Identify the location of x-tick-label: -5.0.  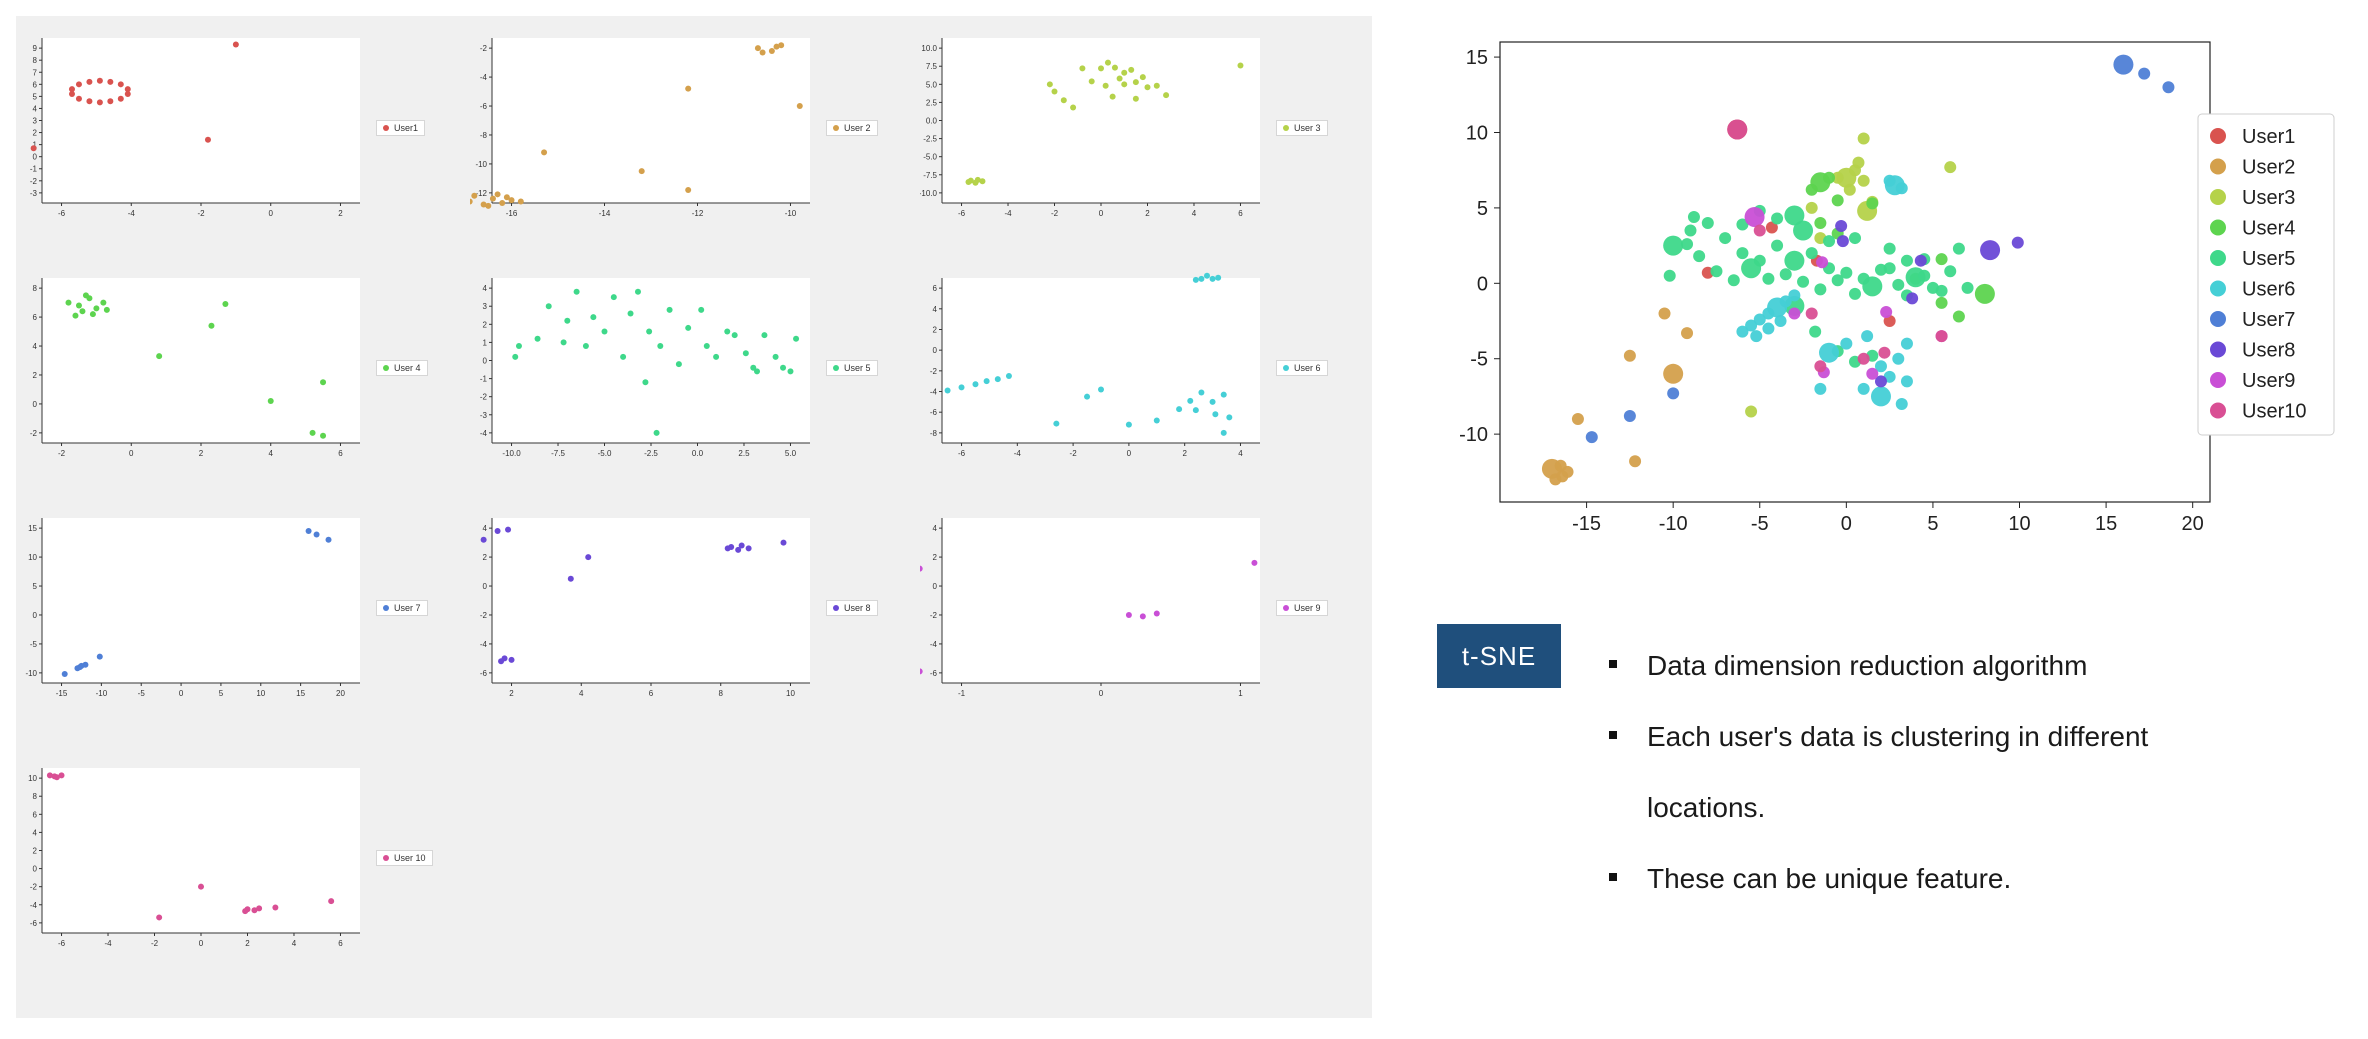
(605, 453).